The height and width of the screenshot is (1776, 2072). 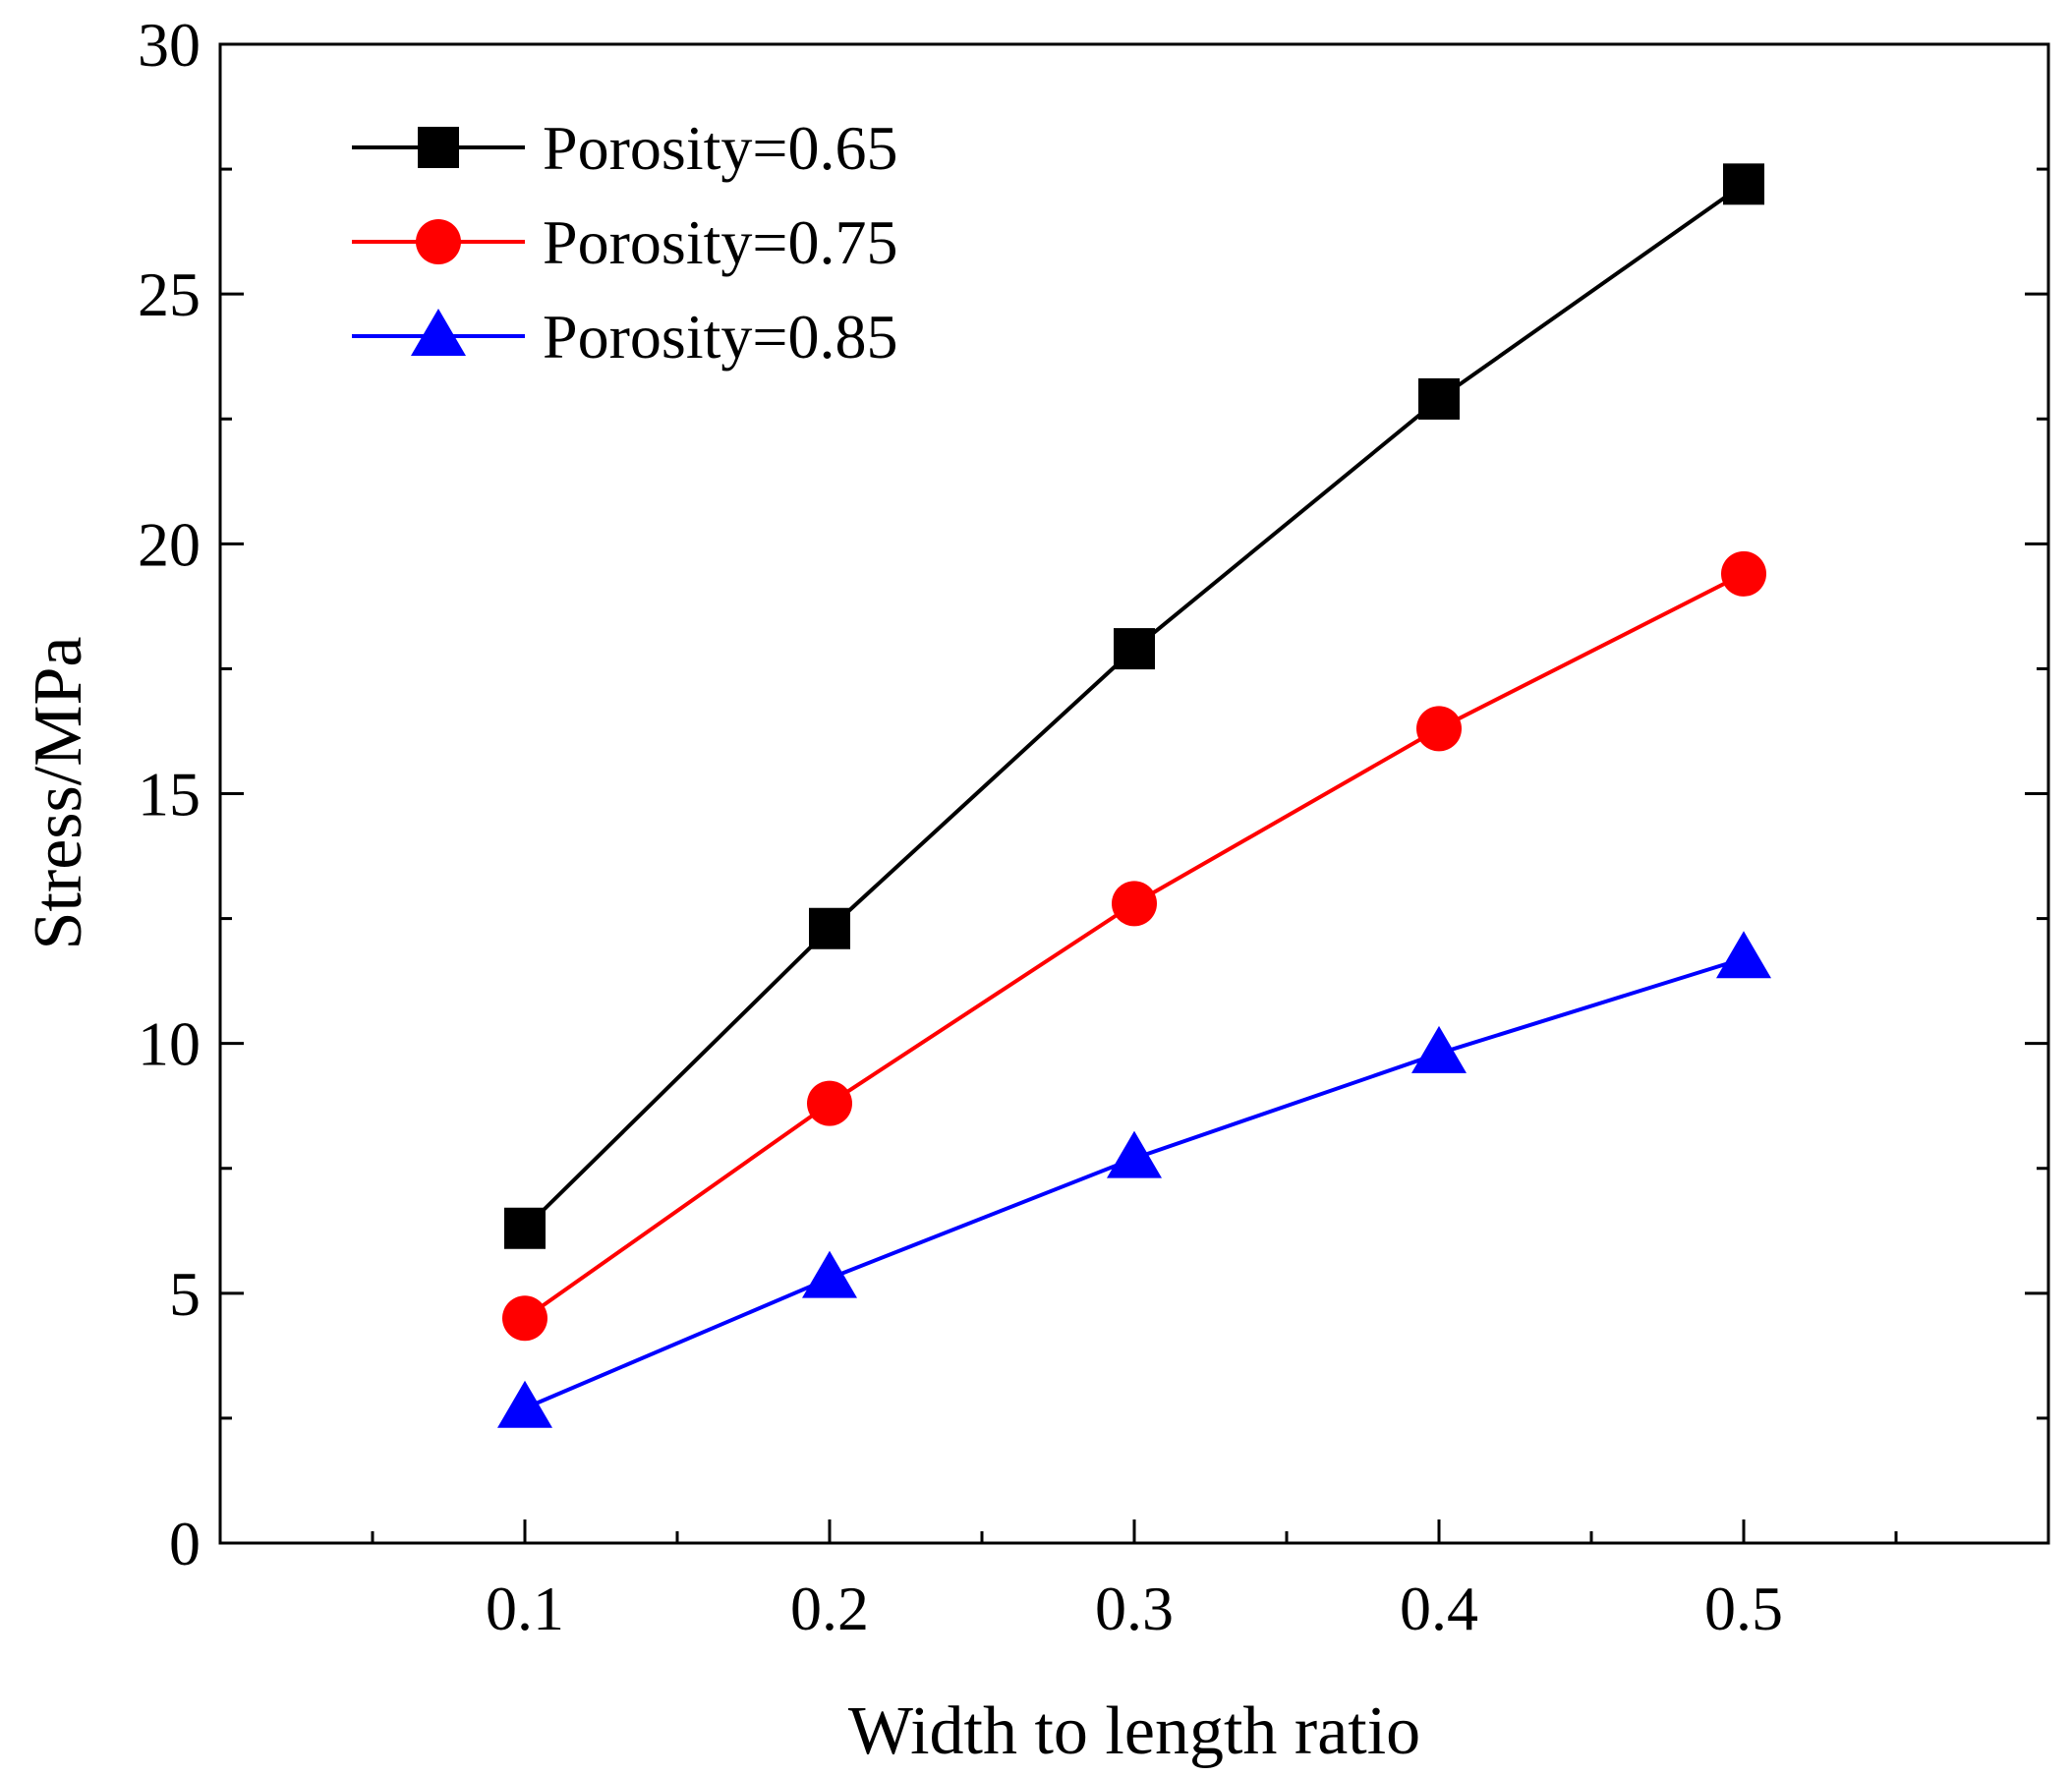 What do you see at coordinates (720, 337) in the screenshot?
I see `legend-label: Porosity=0.85` at bounding box center [720, 337].